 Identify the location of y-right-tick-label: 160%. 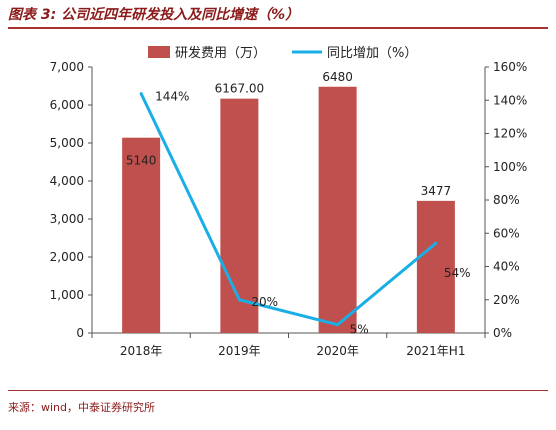
(510, 67).